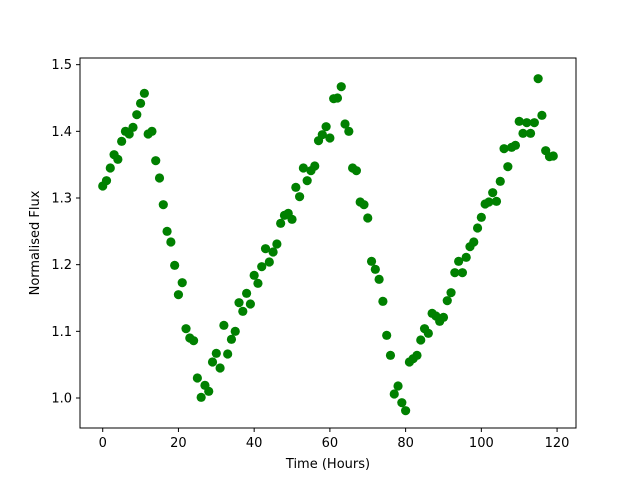  What do you see at coordinates (103, 443) in the screenshot?
I see `x-tick-label: 0` at bounding box center [103, 443].